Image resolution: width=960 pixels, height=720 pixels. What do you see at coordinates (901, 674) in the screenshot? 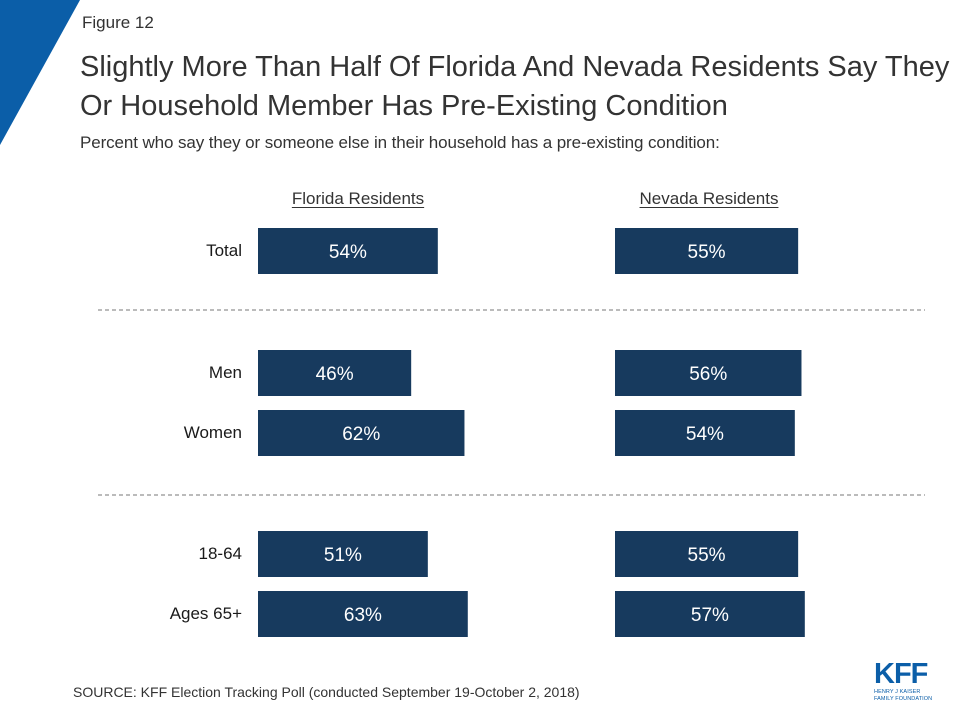
I see `logo-wordmark: KFF` at bounding box center [901, 674].